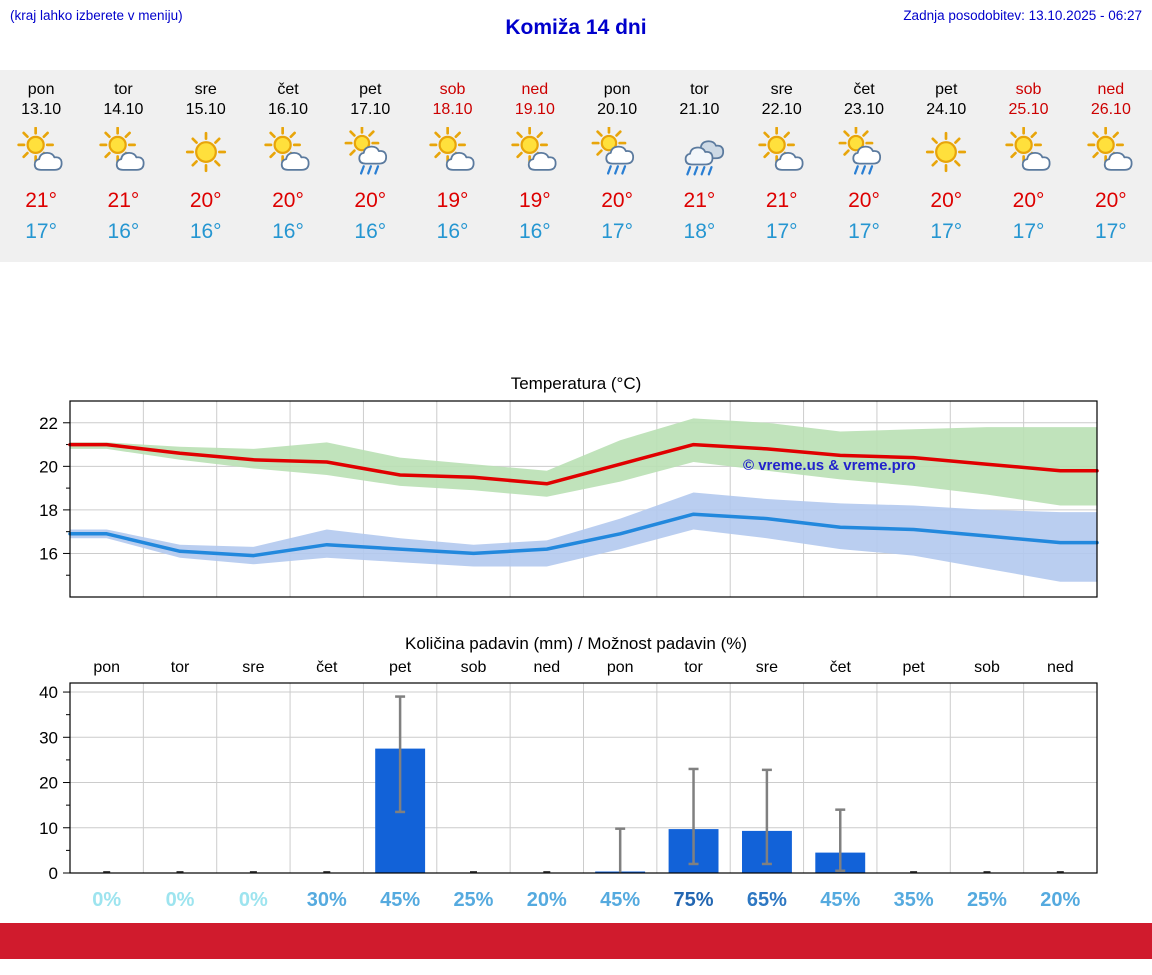  I want to click on forecast-day-column: pon 20.10 20° 17°, so click(617, 162).